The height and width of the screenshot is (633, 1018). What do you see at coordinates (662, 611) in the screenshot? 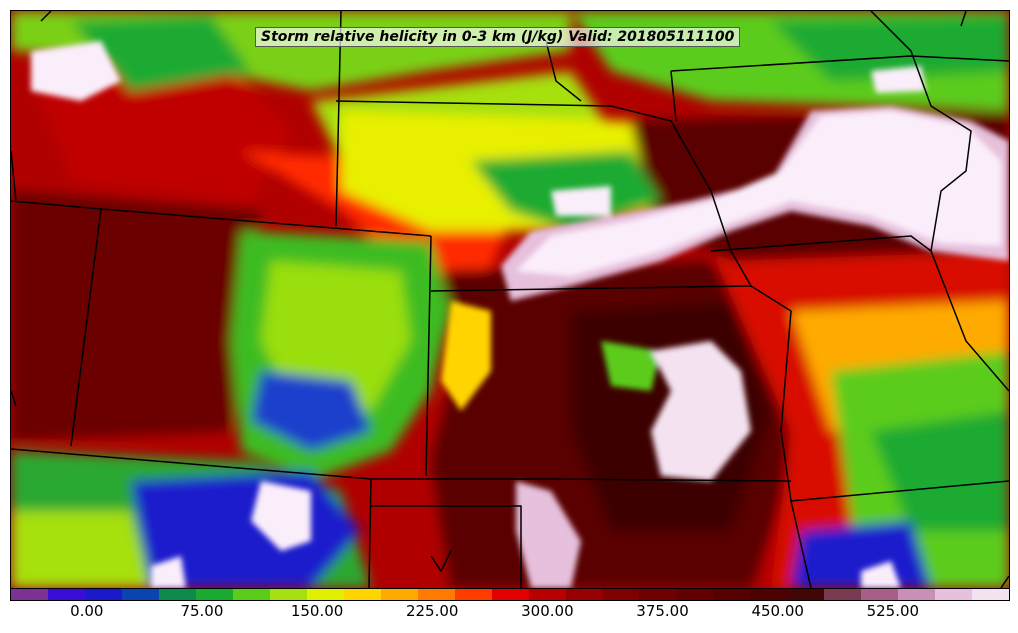
I see `colorbar-tick-label: 375.00` at bounding box center [662, 611].